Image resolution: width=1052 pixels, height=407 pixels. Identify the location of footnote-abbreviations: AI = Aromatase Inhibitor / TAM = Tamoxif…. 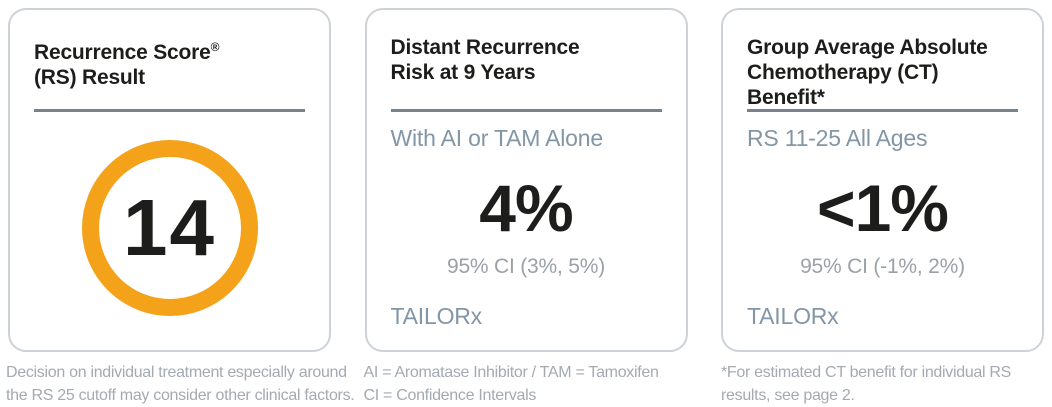
(525, 384).